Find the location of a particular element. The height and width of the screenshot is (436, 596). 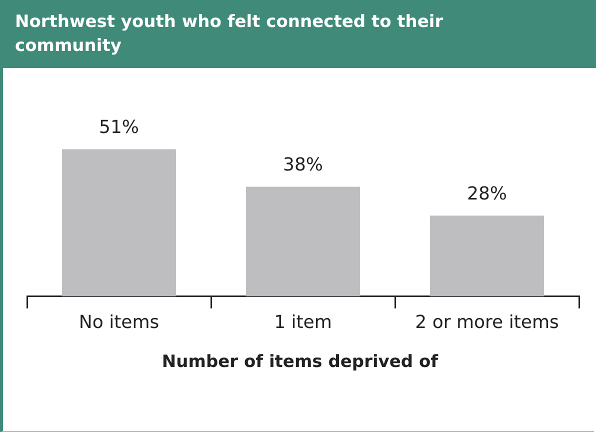

x-tick-label: No items is located at coordinates (119, 322).